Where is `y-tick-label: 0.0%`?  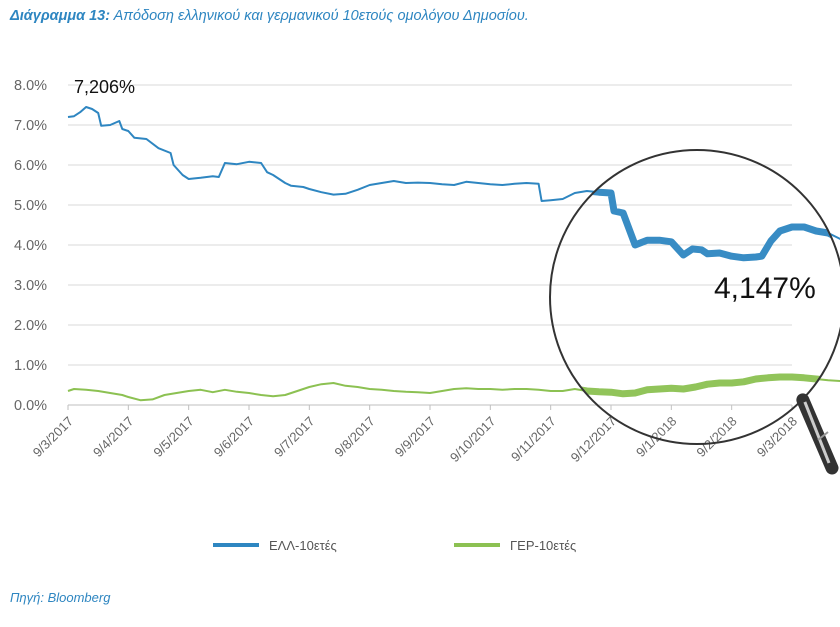
y-tick-label: 0.0% is located at coordinates (30, 406).